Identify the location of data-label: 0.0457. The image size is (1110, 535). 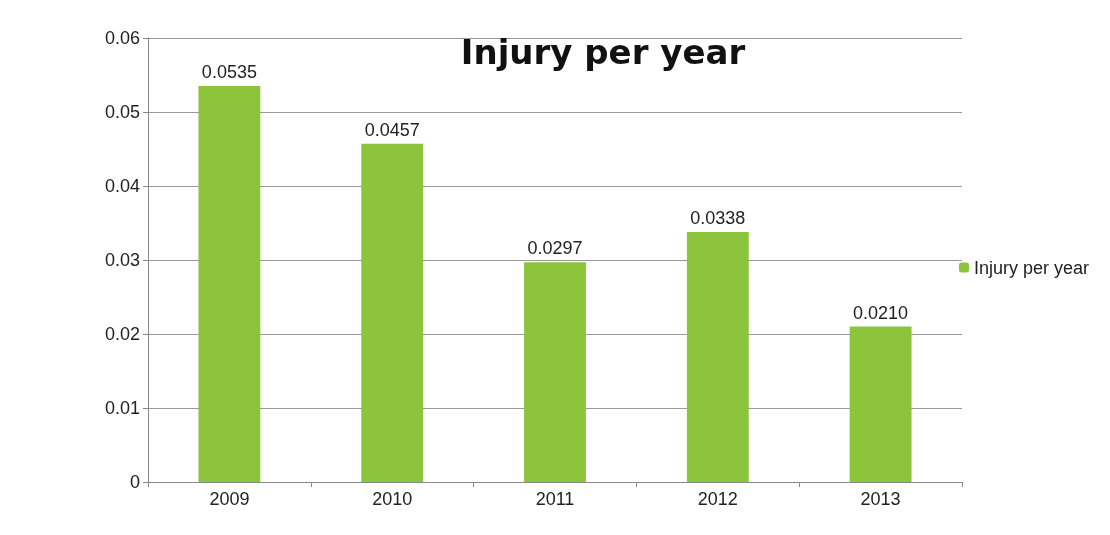
(392, 129).